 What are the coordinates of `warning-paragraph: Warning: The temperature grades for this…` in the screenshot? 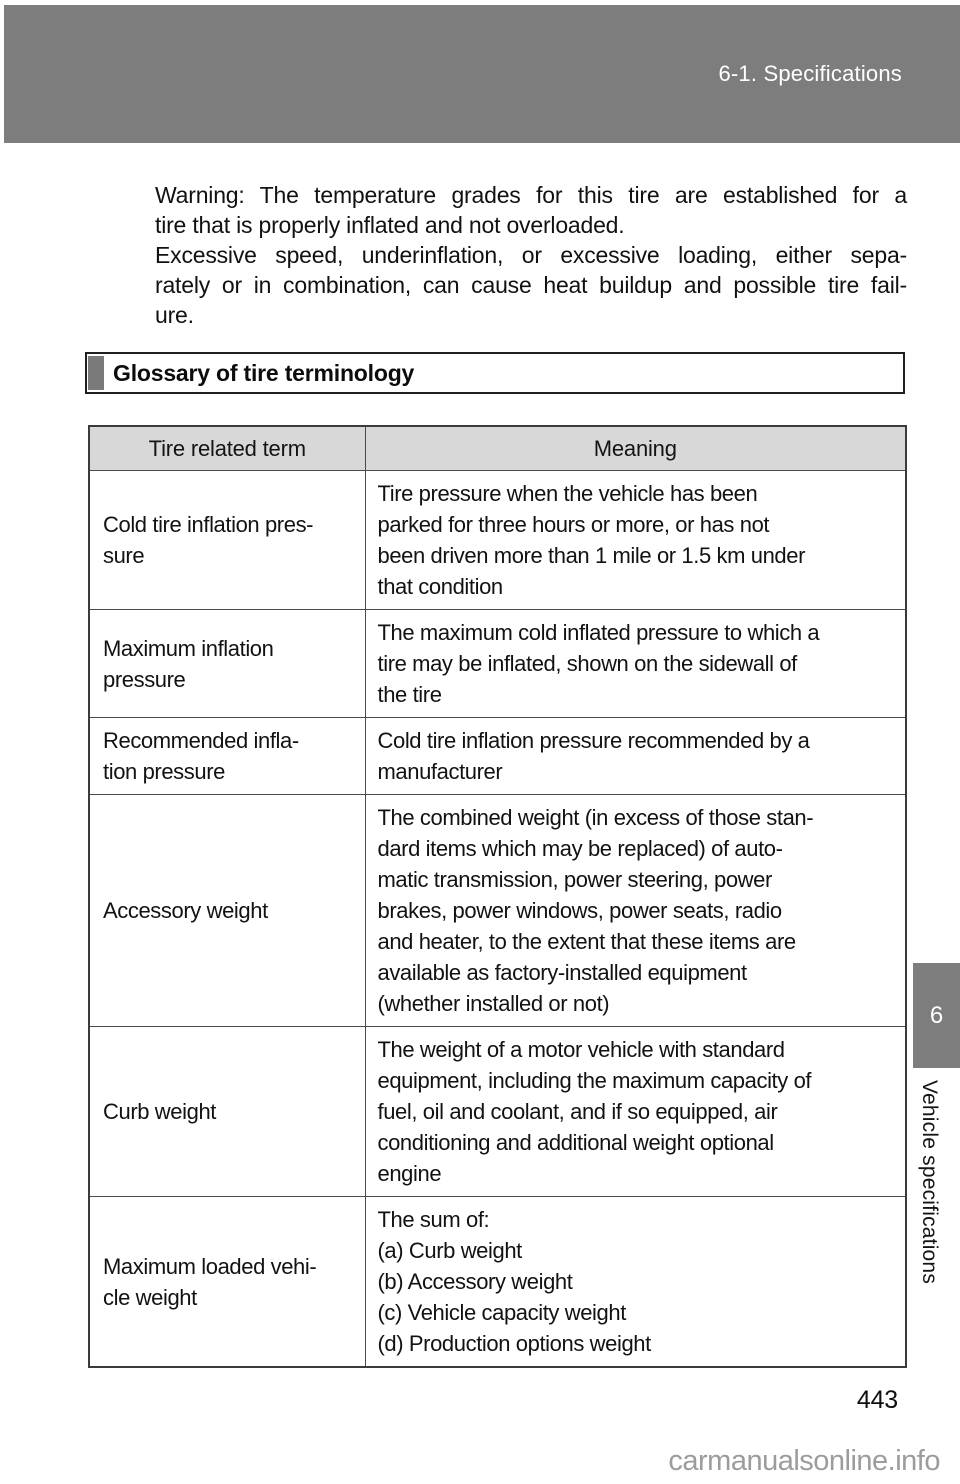 It's located at (531, 255).